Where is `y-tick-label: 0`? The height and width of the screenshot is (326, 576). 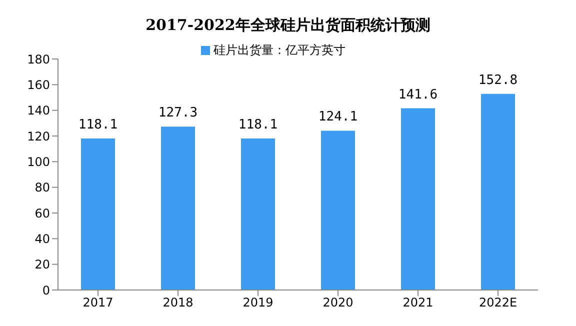
y-tick-label: 0 is located at coordinates (46, 290).